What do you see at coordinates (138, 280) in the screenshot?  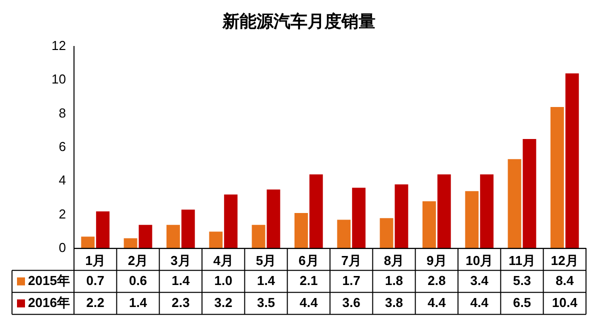 I see `data-label: 0.6` at bounding box center [138, 280].